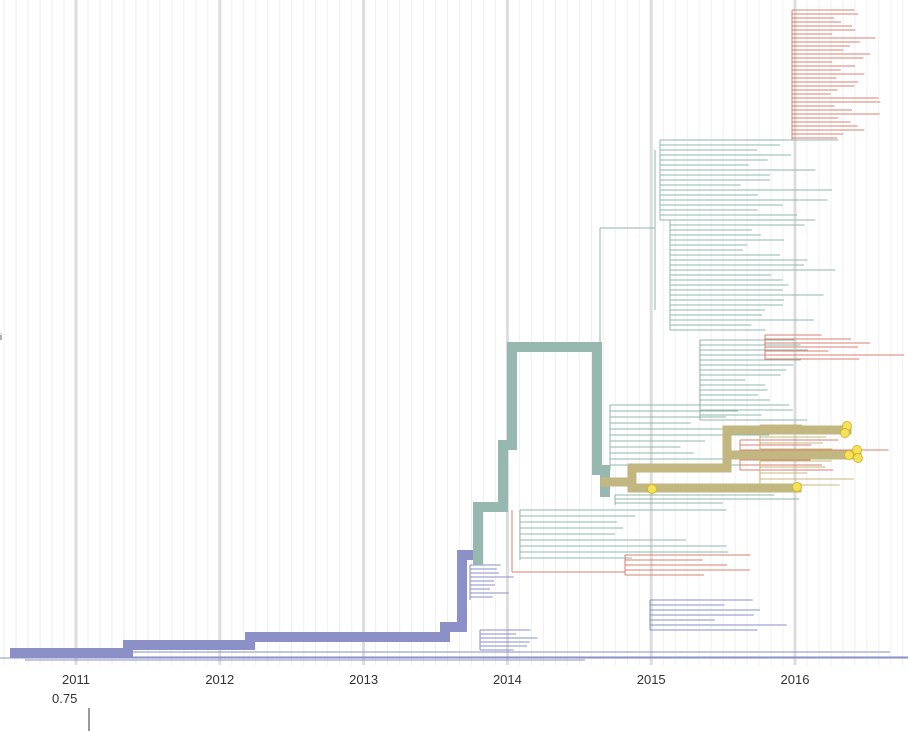 This screenshot has width=908, height=731. I want to click on time-axis: 2011 2012 2013 2014 2015 2016, so click(454, 672).